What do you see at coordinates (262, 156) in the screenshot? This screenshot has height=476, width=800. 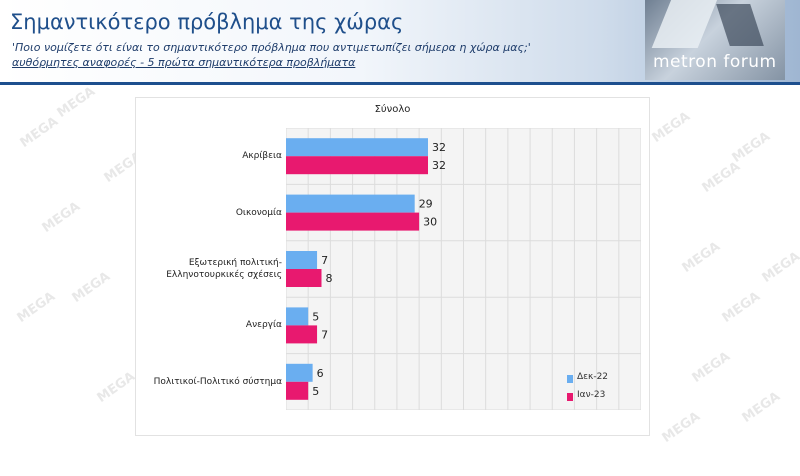 I see `category-label-line: Ακρίβεια` at bounding box center [262, 156].